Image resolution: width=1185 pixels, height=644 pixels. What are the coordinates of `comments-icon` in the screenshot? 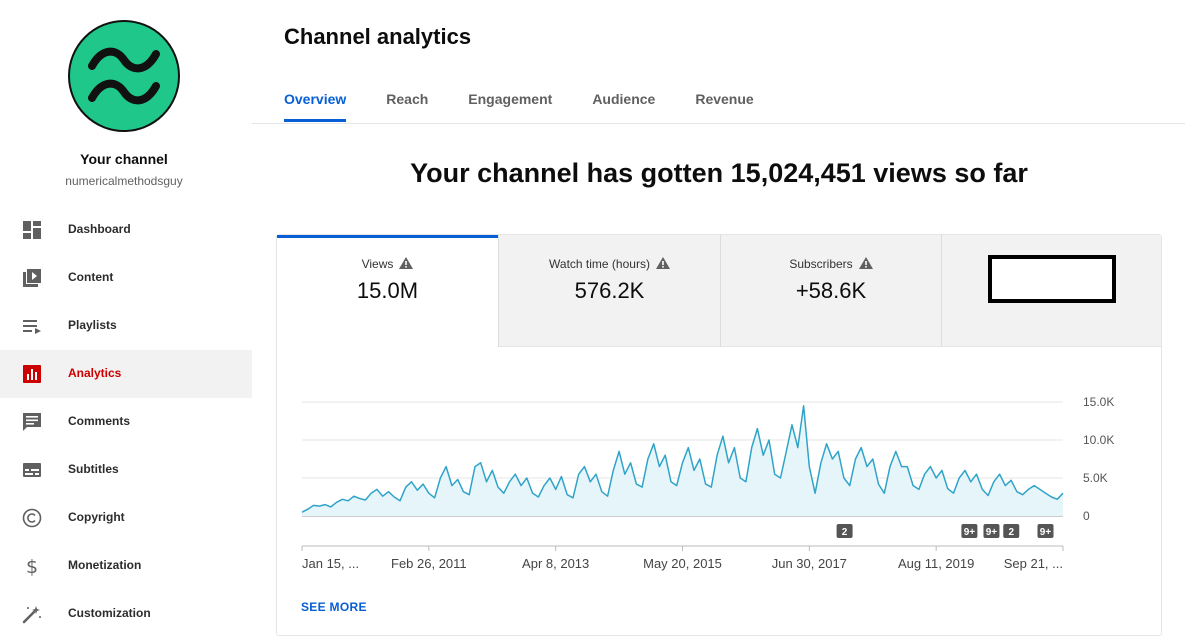 It's located at (32, 422).